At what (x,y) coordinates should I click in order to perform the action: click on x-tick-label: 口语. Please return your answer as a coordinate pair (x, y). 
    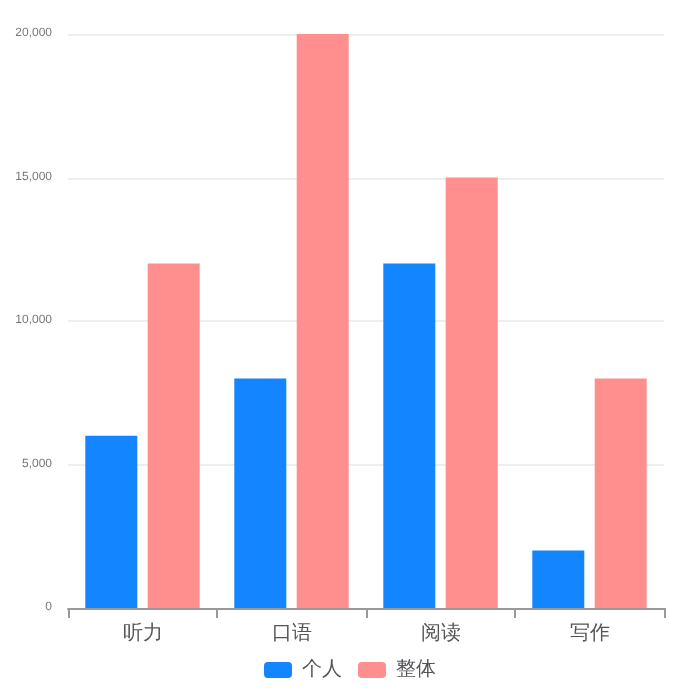
    Looking at the image, I should click on (291, 633).